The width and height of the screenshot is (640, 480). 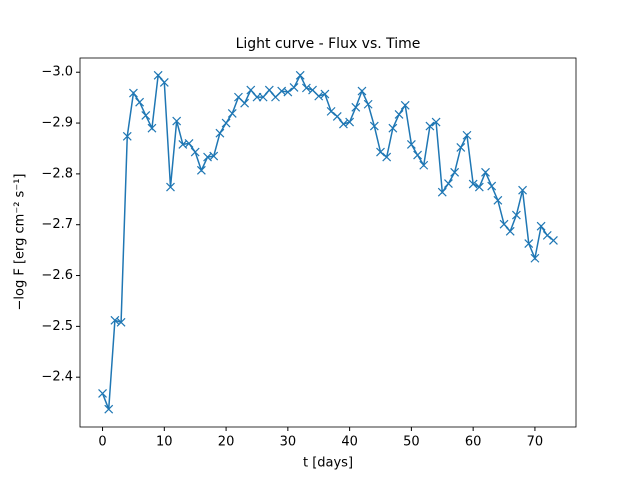 What do you see at coordinates (411, 442) in the screenshot?
I see `x-tick-label: 50` at bounding box center [411, 442].